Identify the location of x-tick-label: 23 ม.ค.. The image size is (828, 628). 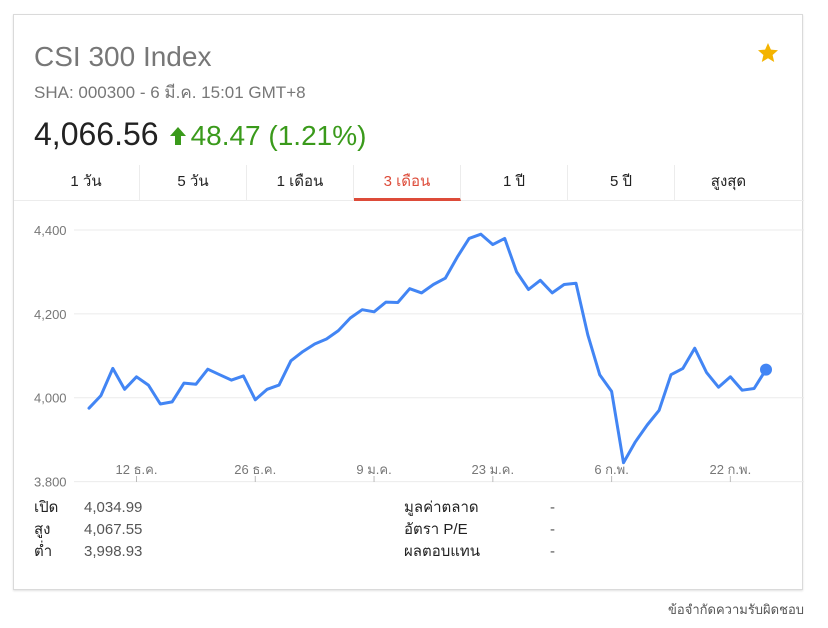
(493, 469).